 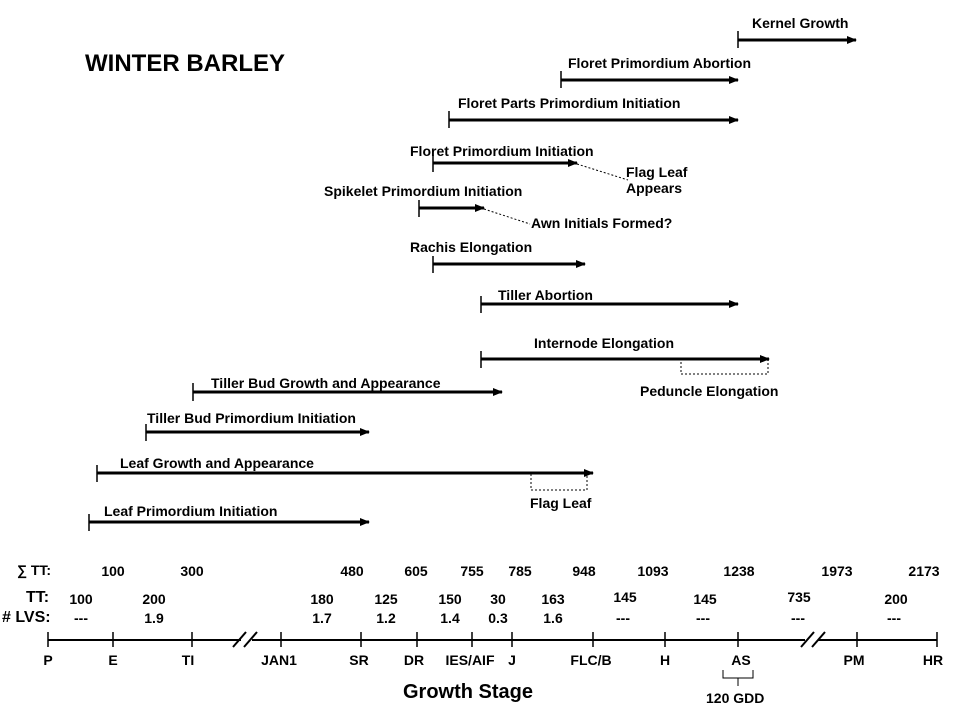 What do you see at coordinates (352, 571) in the screenshot?
I see `sum-tt-value: 480` at bounding box center [352, 571].